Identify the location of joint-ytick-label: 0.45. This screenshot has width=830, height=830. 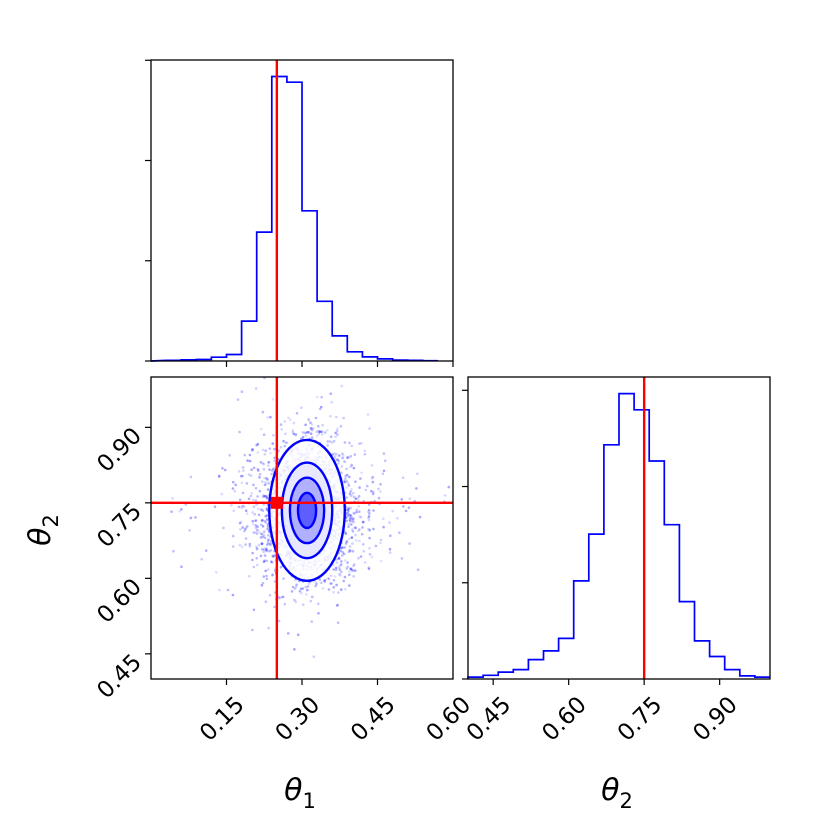
(119, 676).